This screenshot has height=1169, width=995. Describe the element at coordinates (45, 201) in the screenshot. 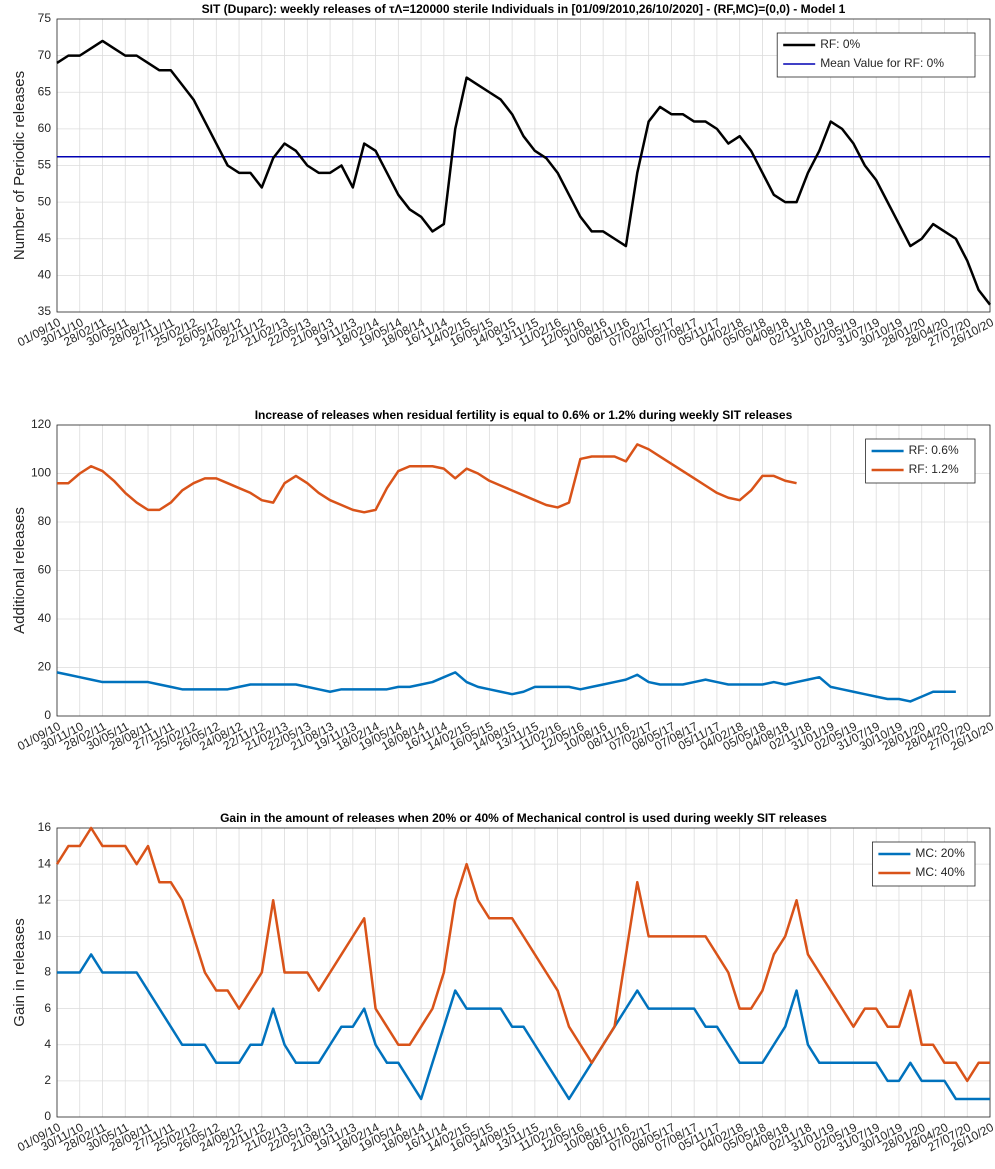

I see `y-tick-label: 50` at that location.